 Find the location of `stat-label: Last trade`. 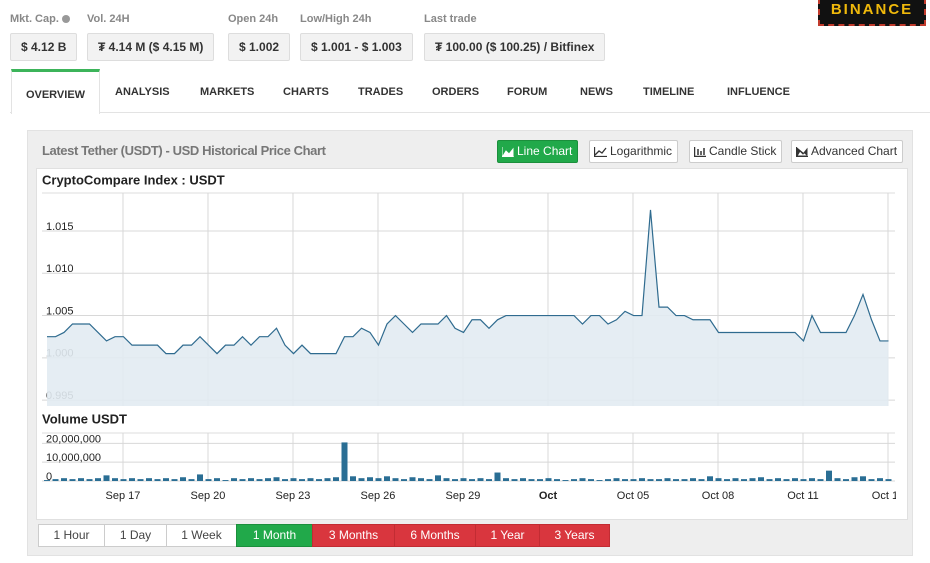

stat-label: Last trade is located at coordinates (450, 19).